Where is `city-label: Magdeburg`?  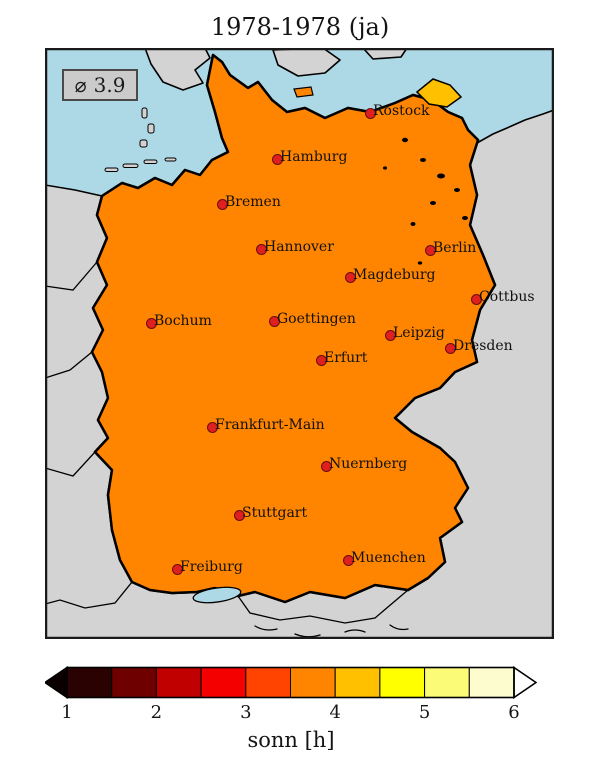
city-label: Magdeburg is located at coordinates (394, 275).